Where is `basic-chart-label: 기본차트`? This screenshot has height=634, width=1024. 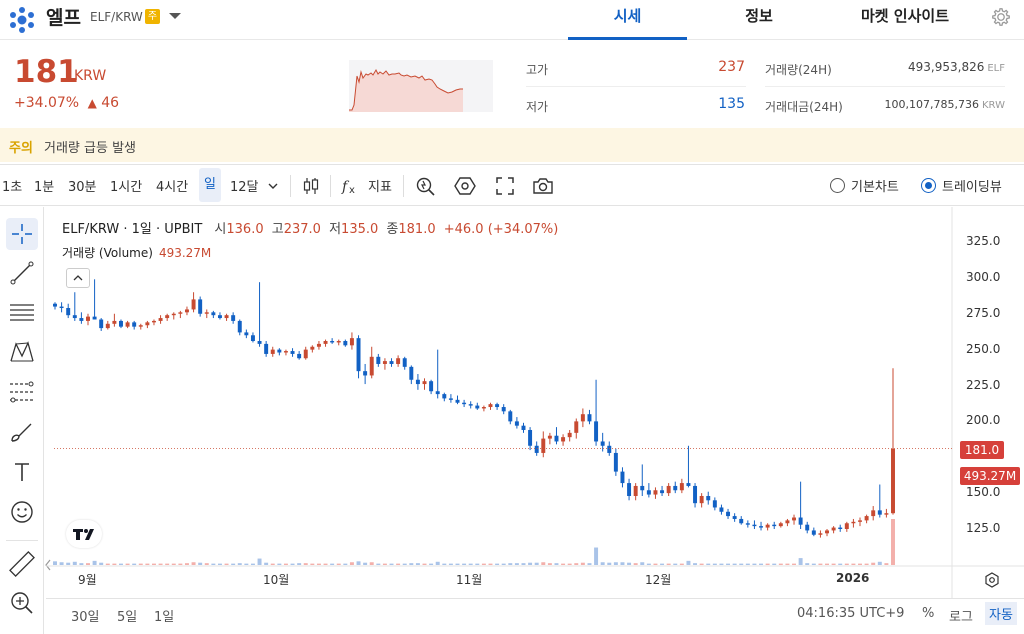
basic-chart-label: 기본차트 is located at coordinates (875, 187).